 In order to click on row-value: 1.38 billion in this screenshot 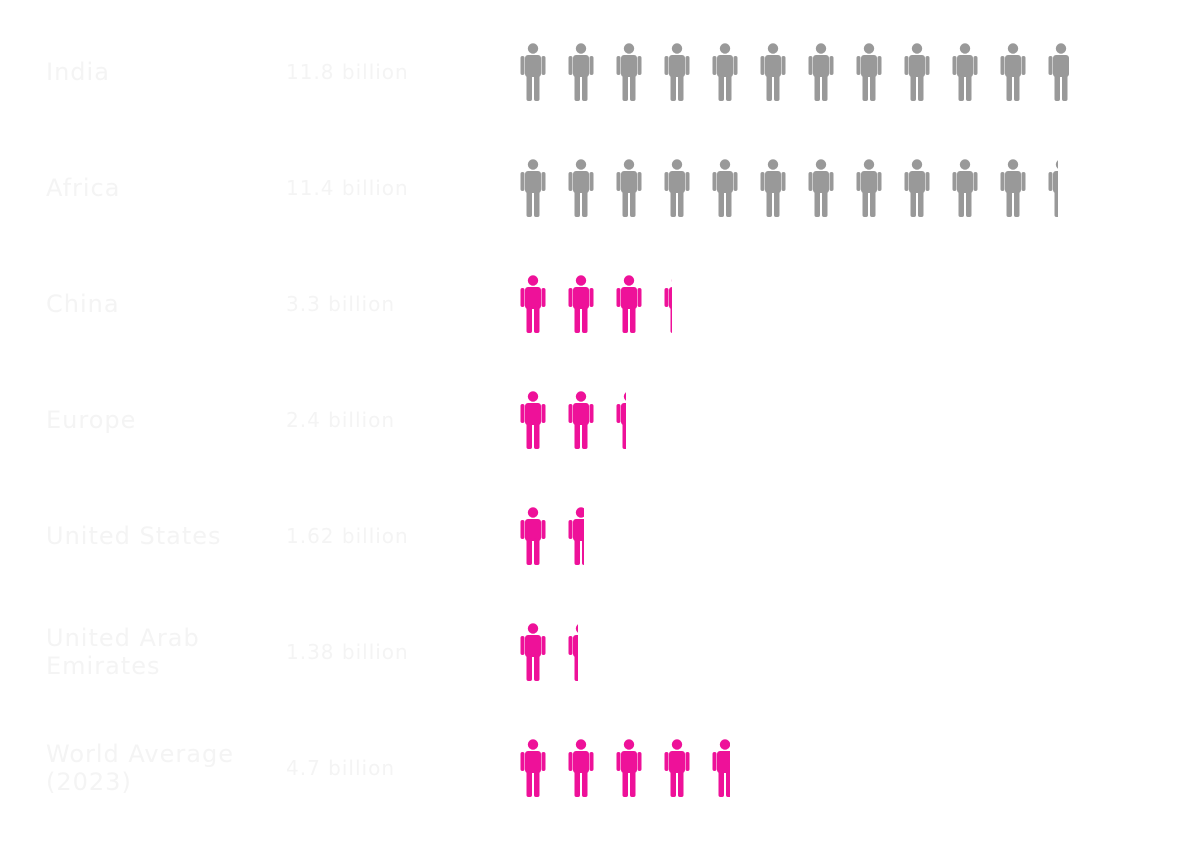, I will do `click(347, 652)`.